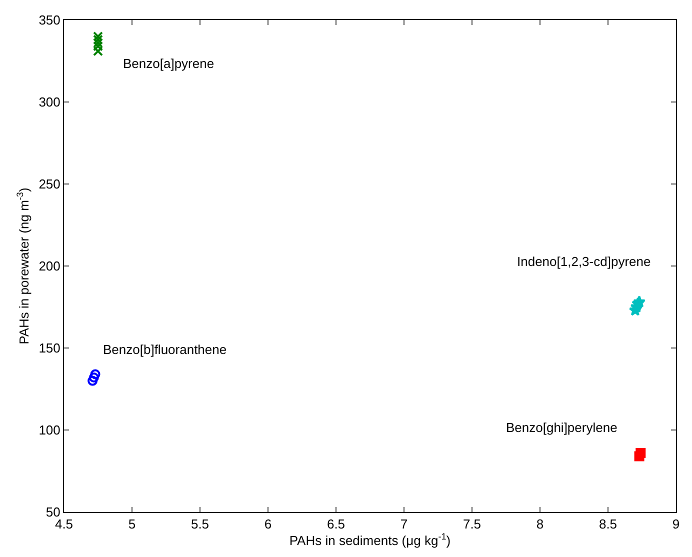  I want to click on x-tick-label: 7, so click(404, 524).